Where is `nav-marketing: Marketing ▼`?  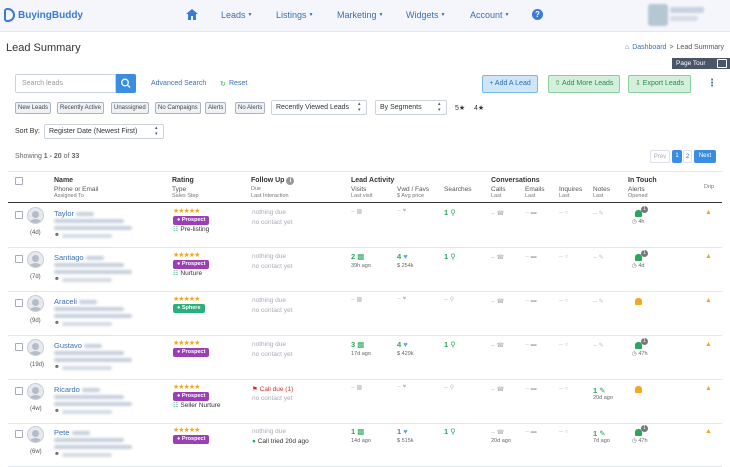
nav-marketing: Marketing ▼ is located at coordinates (360, 15).